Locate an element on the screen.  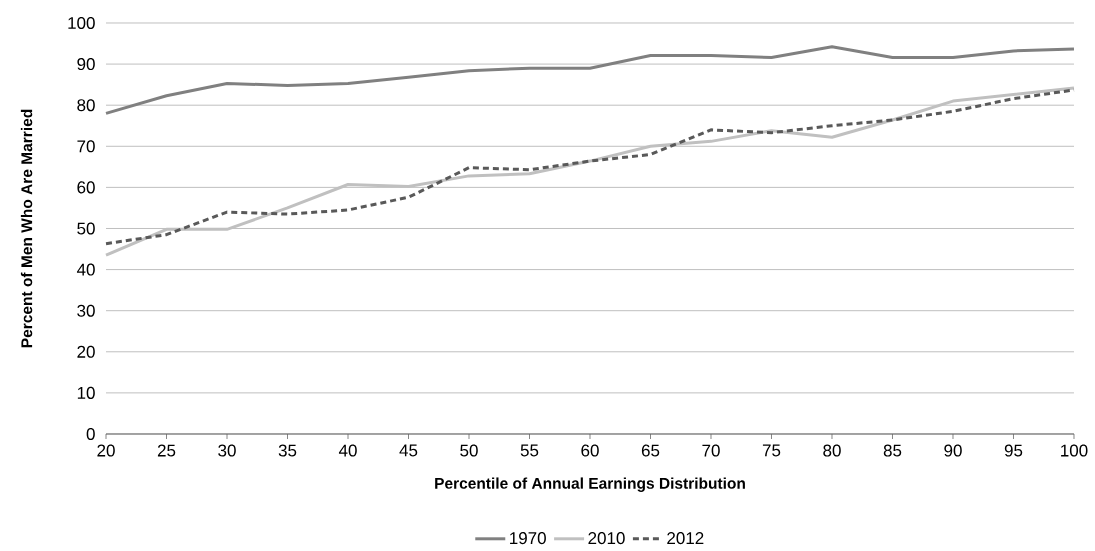
y-axis-title: Percent of Men Who Are Married is located at coordinates (26, 228).